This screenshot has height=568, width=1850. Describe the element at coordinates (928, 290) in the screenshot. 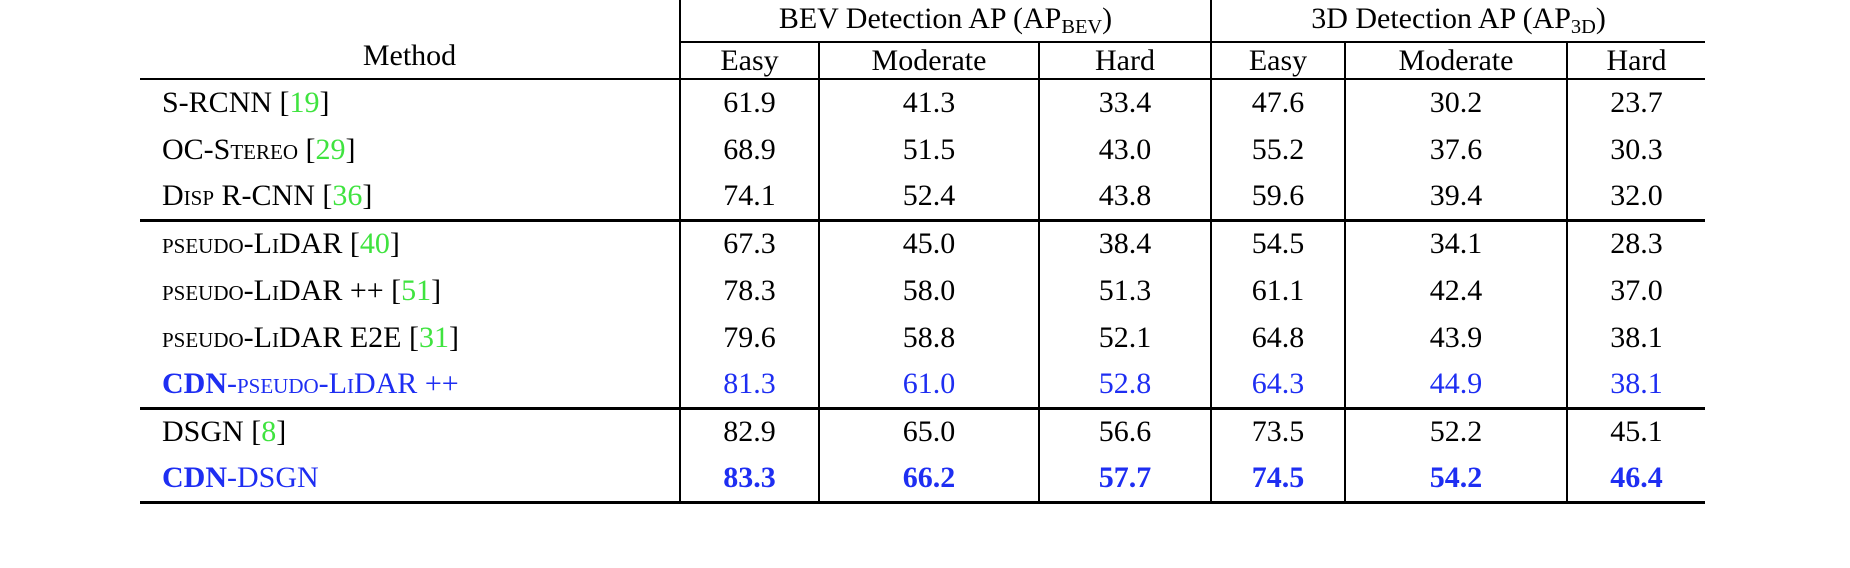

I see `value-cell: 58.0` at that location.